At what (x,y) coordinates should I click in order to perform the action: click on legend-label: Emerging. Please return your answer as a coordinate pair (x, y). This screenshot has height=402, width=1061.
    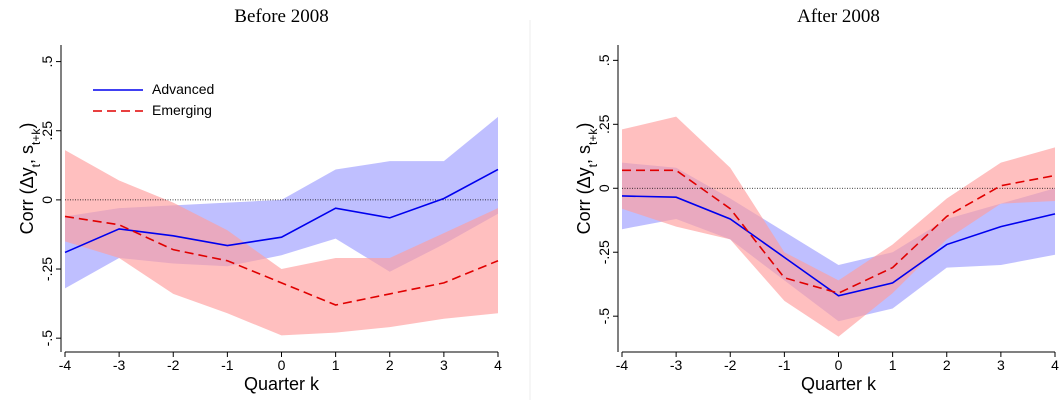
    Looking at the image, I should click on (182, 110).